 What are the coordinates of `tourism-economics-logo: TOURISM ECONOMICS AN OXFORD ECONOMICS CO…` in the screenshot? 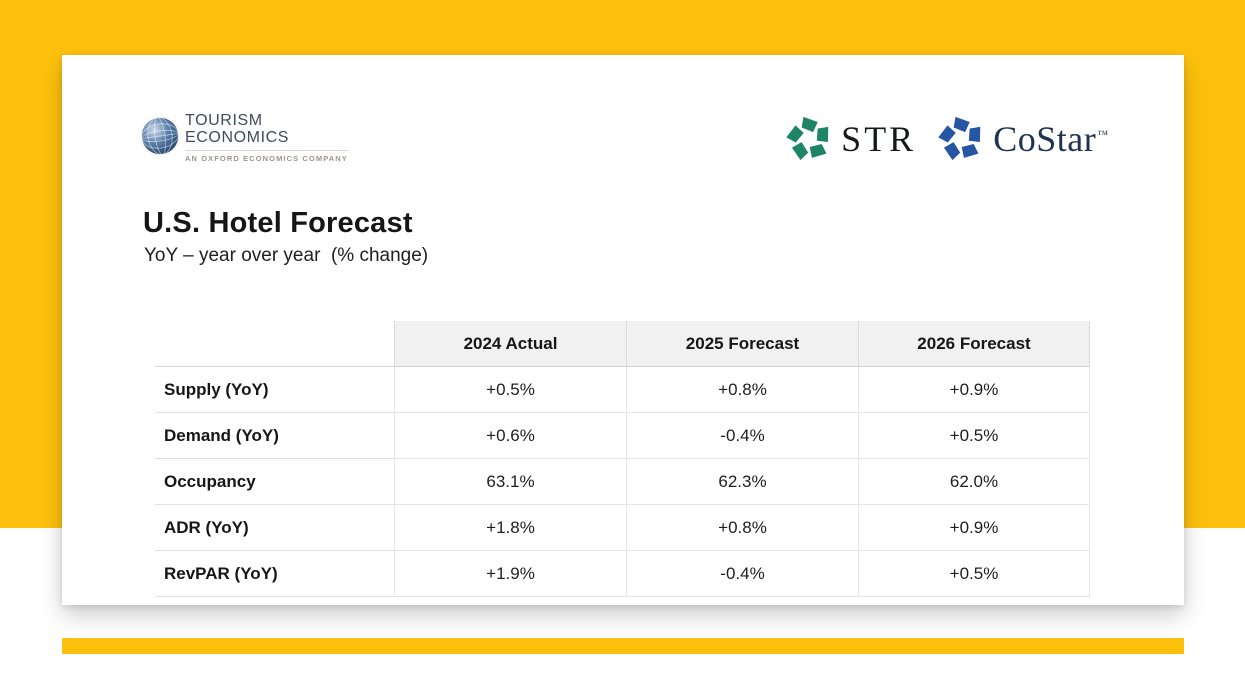 It's located at (244, 137).